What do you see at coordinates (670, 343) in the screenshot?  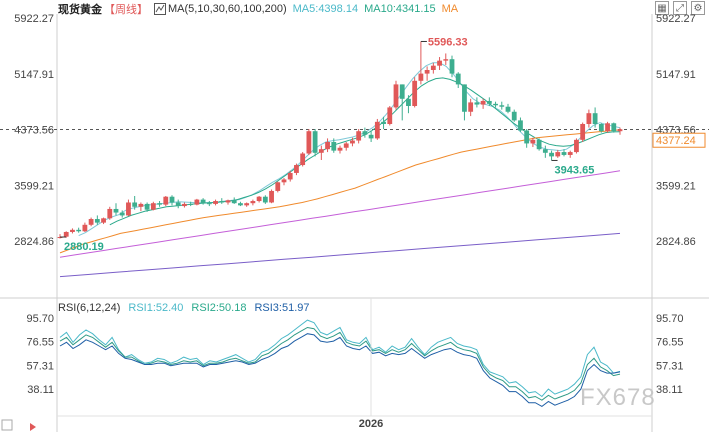 I see `rsi-tick-right: 76.55` at bounding box center [670, 343].